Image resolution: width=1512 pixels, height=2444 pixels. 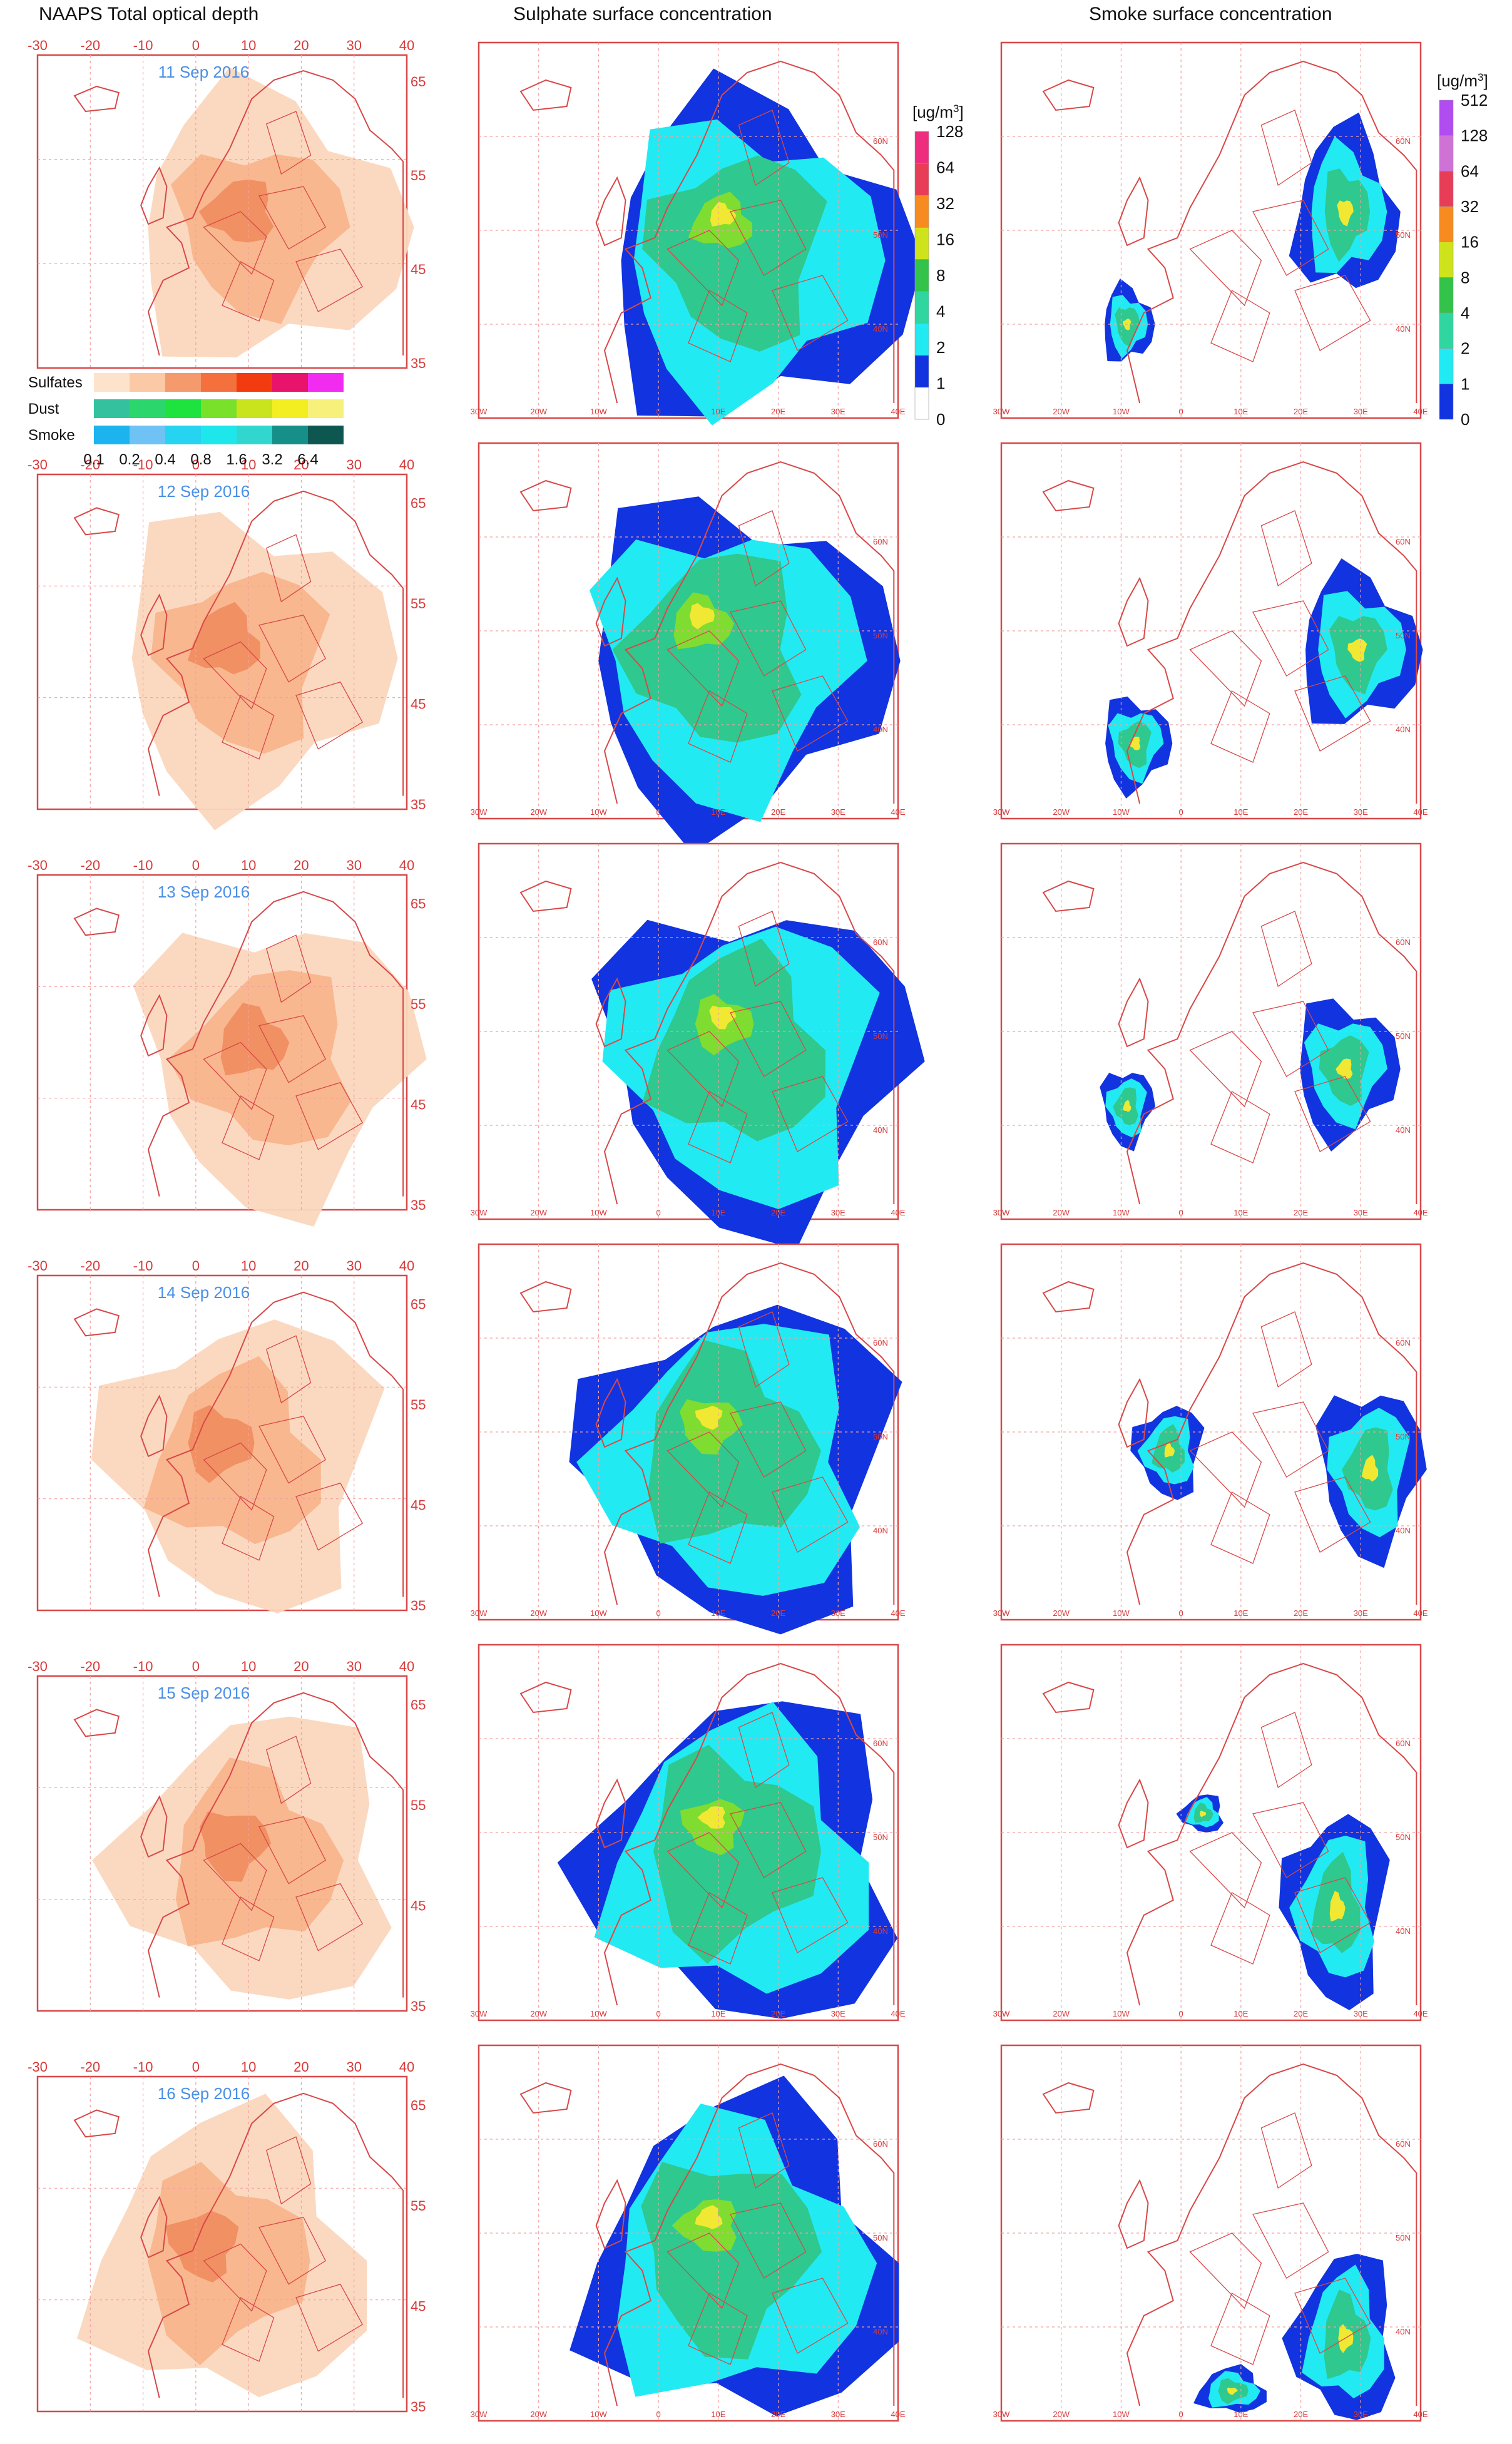 What do you see at coordinates (1403, 1130) in the screenshot?
I see `smoke-lat-tick: 40N` at bounding box center [1403, 1130].